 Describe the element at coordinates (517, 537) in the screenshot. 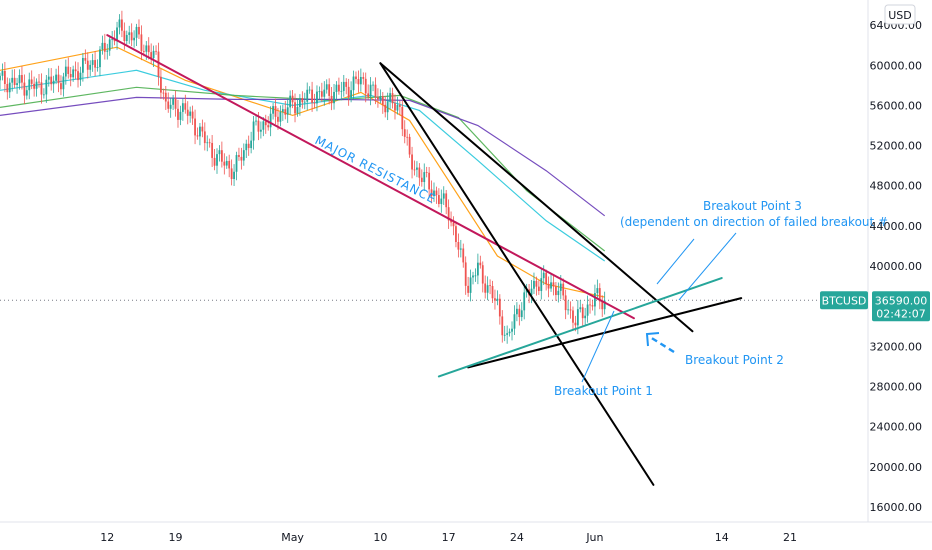

I see `x-tick-label: 24` at that location.